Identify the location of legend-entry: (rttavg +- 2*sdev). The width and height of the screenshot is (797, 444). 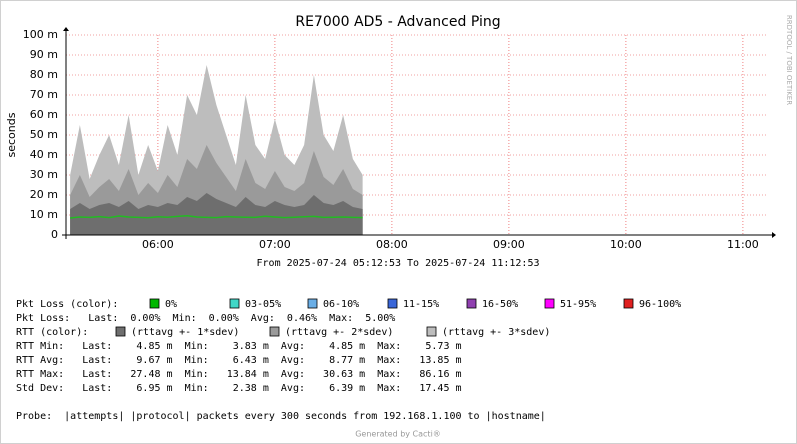
(339, 332).